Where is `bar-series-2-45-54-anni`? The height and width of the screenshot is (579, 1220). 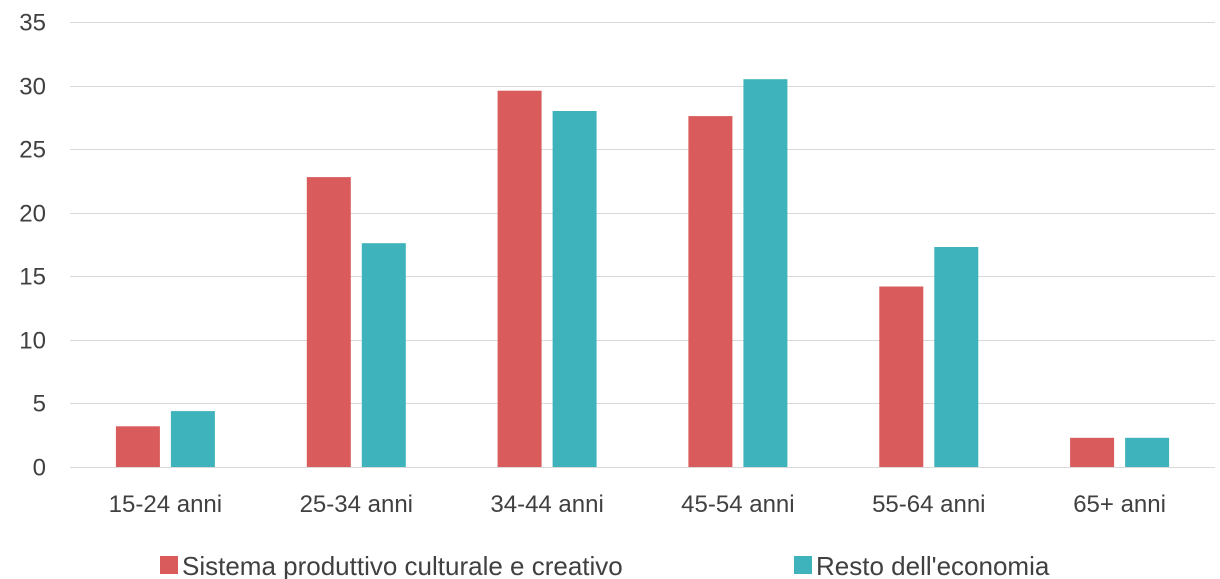 bar-series-2-45-54-anni is located at coordinates (765, 273).